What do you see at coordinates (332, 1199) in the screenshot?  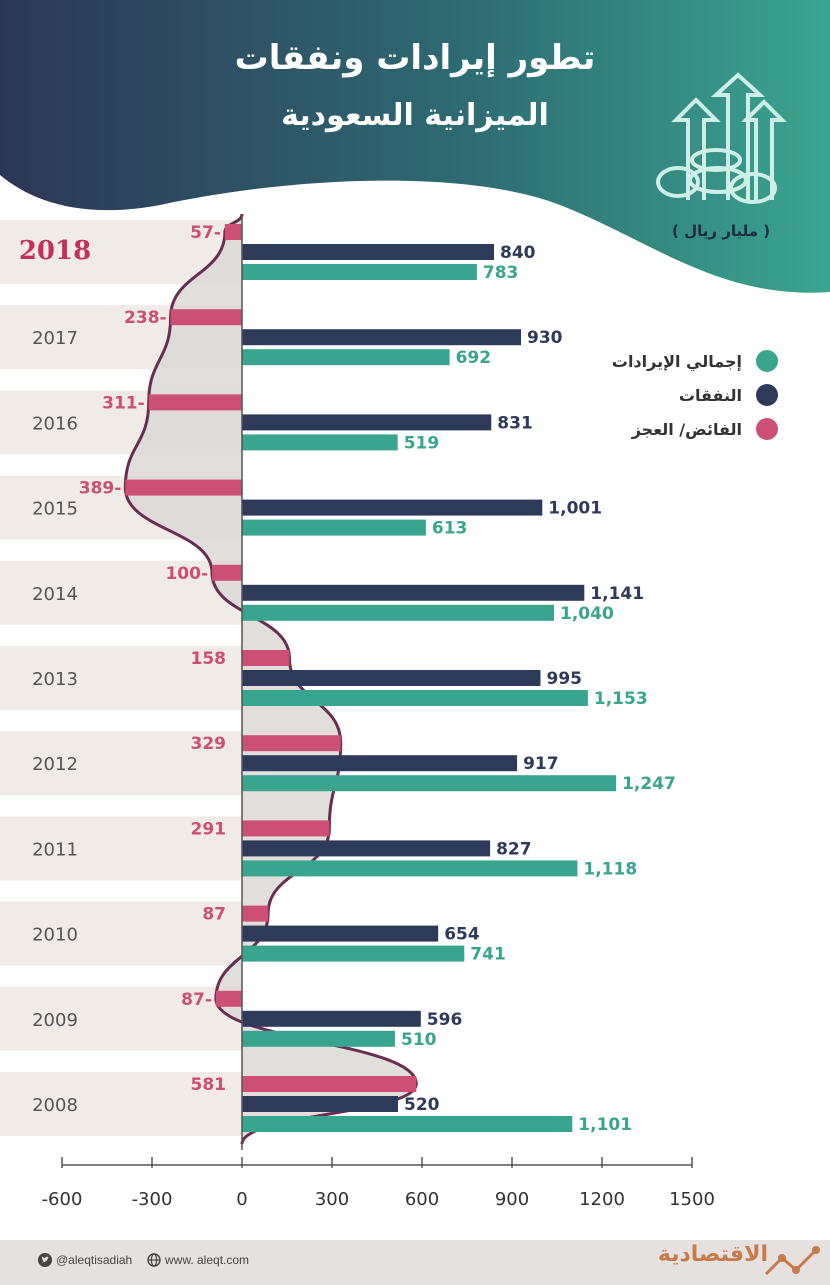 I see `x-tick-label: 300` at bounding box center [332, 1199].